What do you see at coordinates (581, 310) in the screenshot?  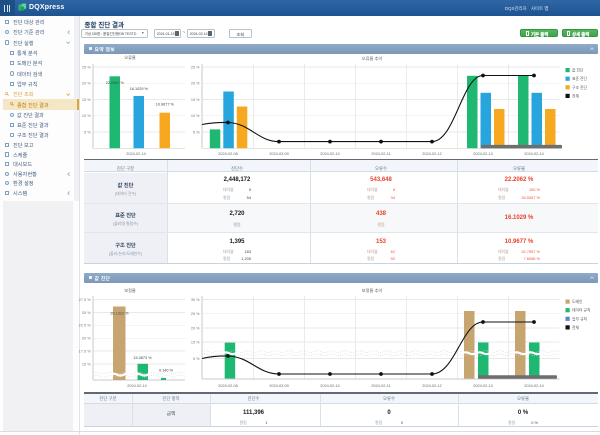 I see `svg-text: 데이터 규칙` at bounding box center [581, 310].